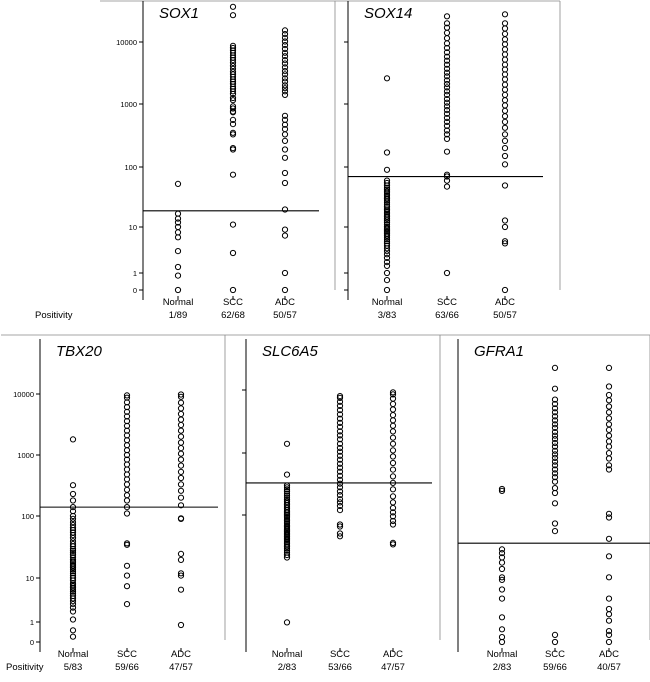 This screenshot has height=682, width=650. What do you see at coordinates (233, 315) in the screenshot?
I see `positivity-value: 62/68` at bounding box center [233, 315].